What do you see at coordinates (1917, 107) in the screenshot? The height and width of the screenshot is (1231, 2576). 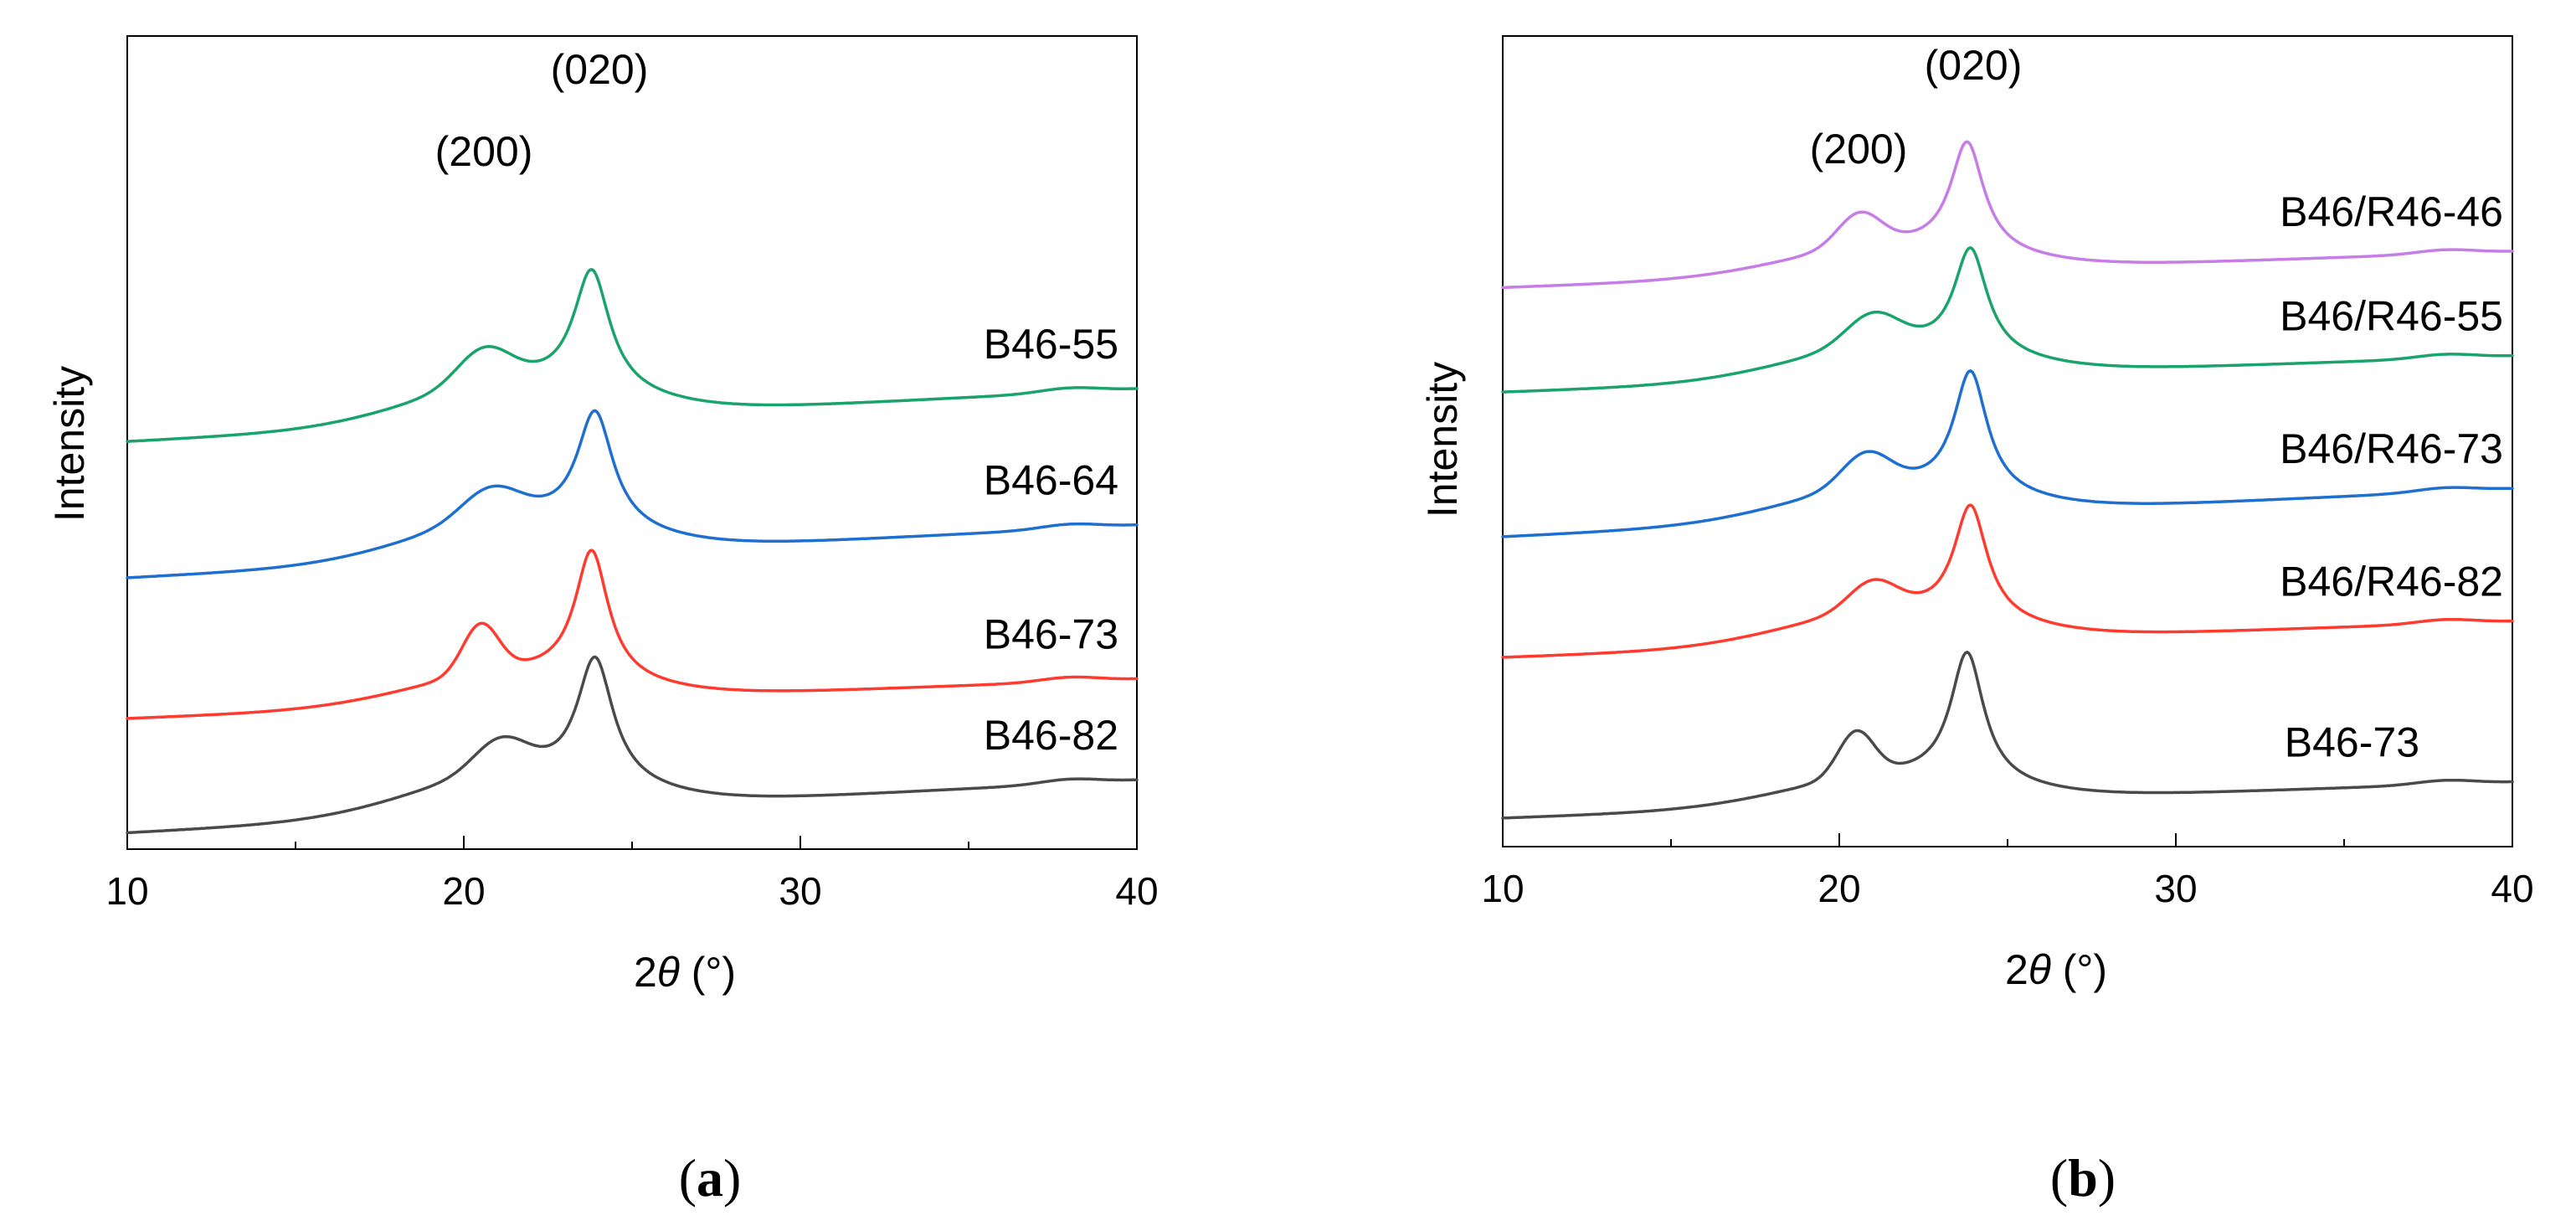 I see `annotations-b: (020) (200)` at bounding box center [1917, 107].